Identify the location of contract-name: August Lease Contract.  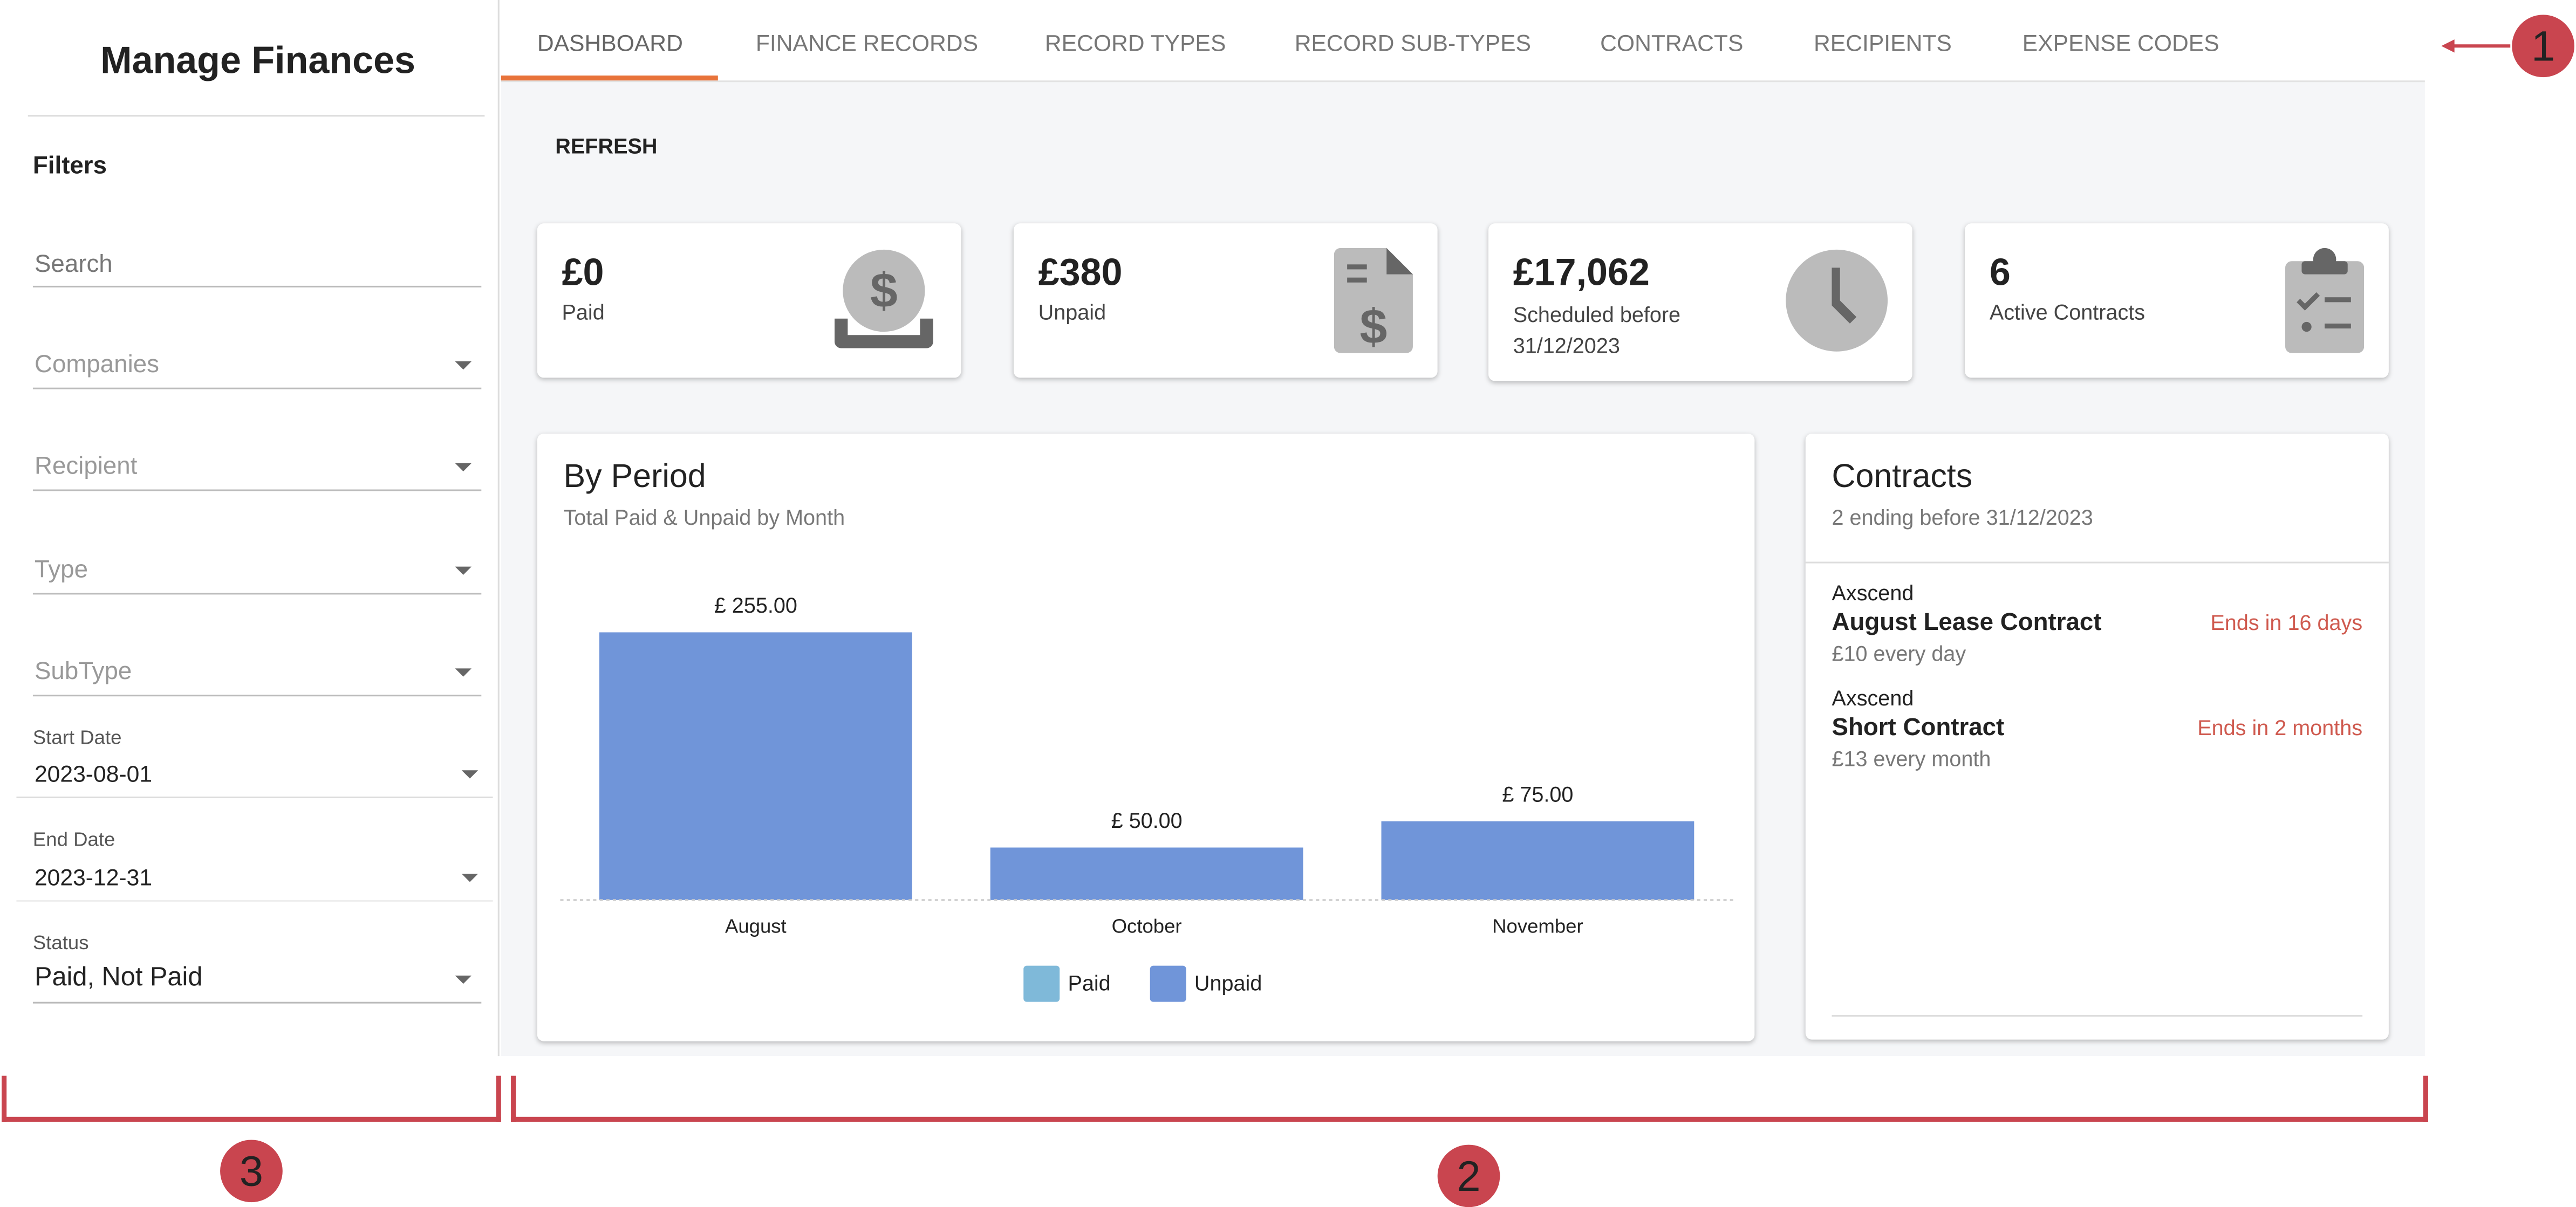
(1967, 622).